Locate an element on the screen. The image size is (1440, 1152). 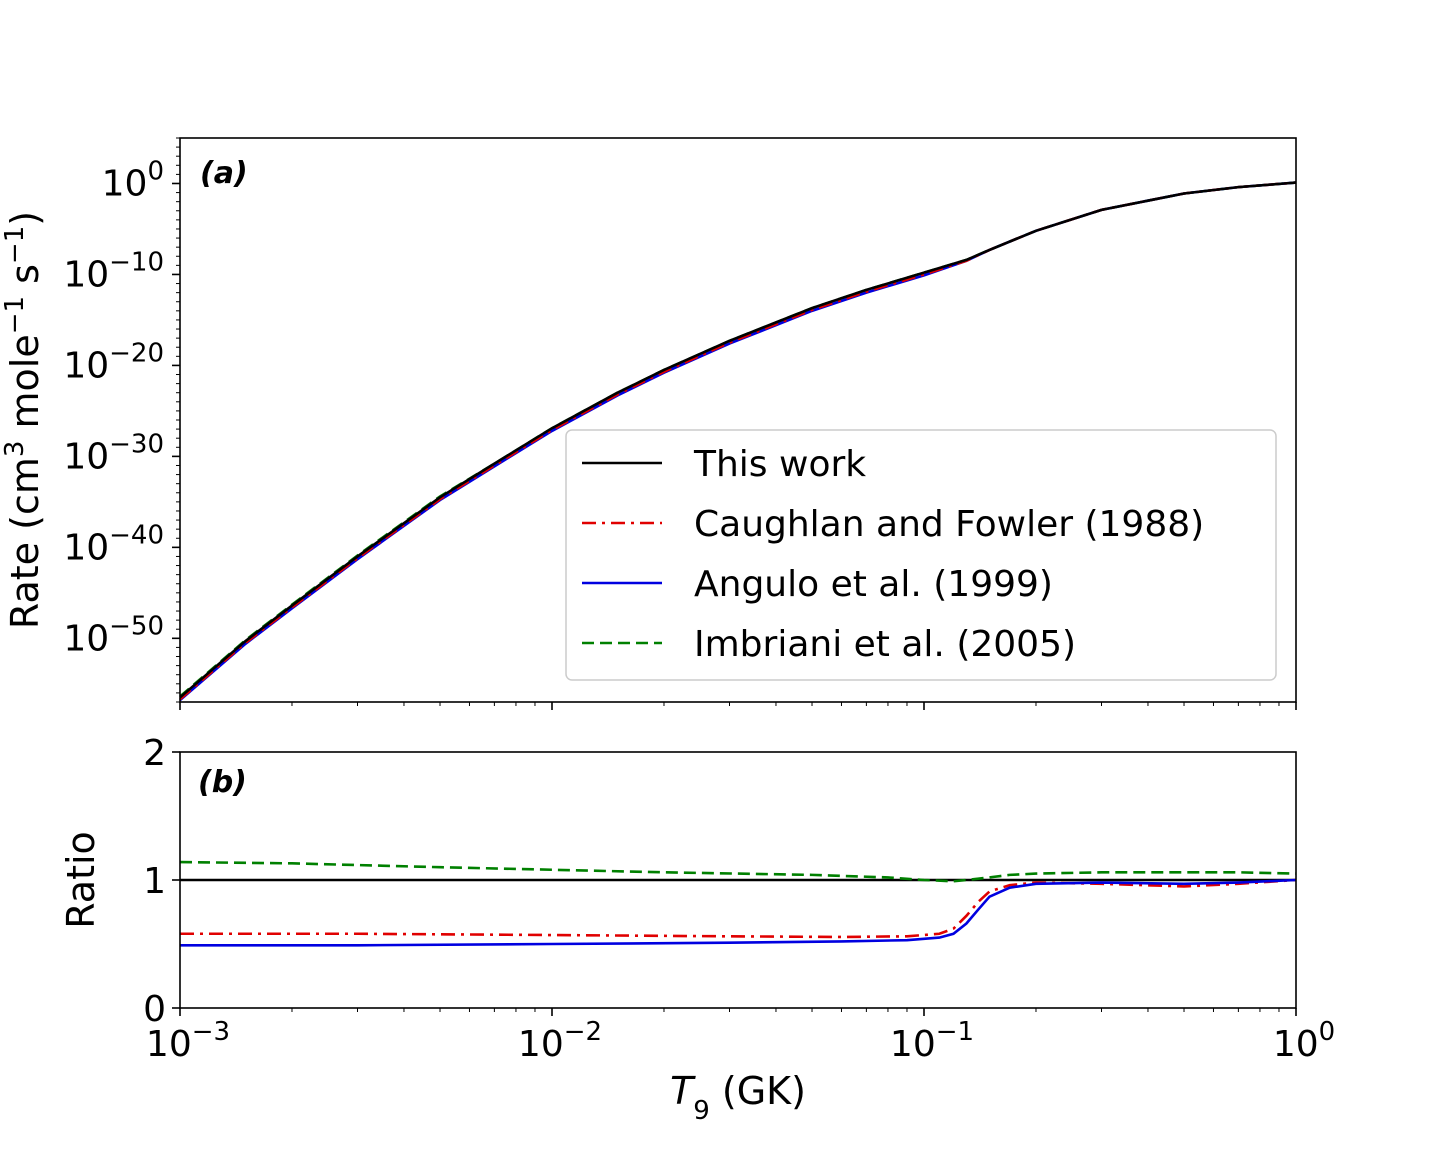
panel-a-y-tick-label: 100 is located at coordinates (133, 180).